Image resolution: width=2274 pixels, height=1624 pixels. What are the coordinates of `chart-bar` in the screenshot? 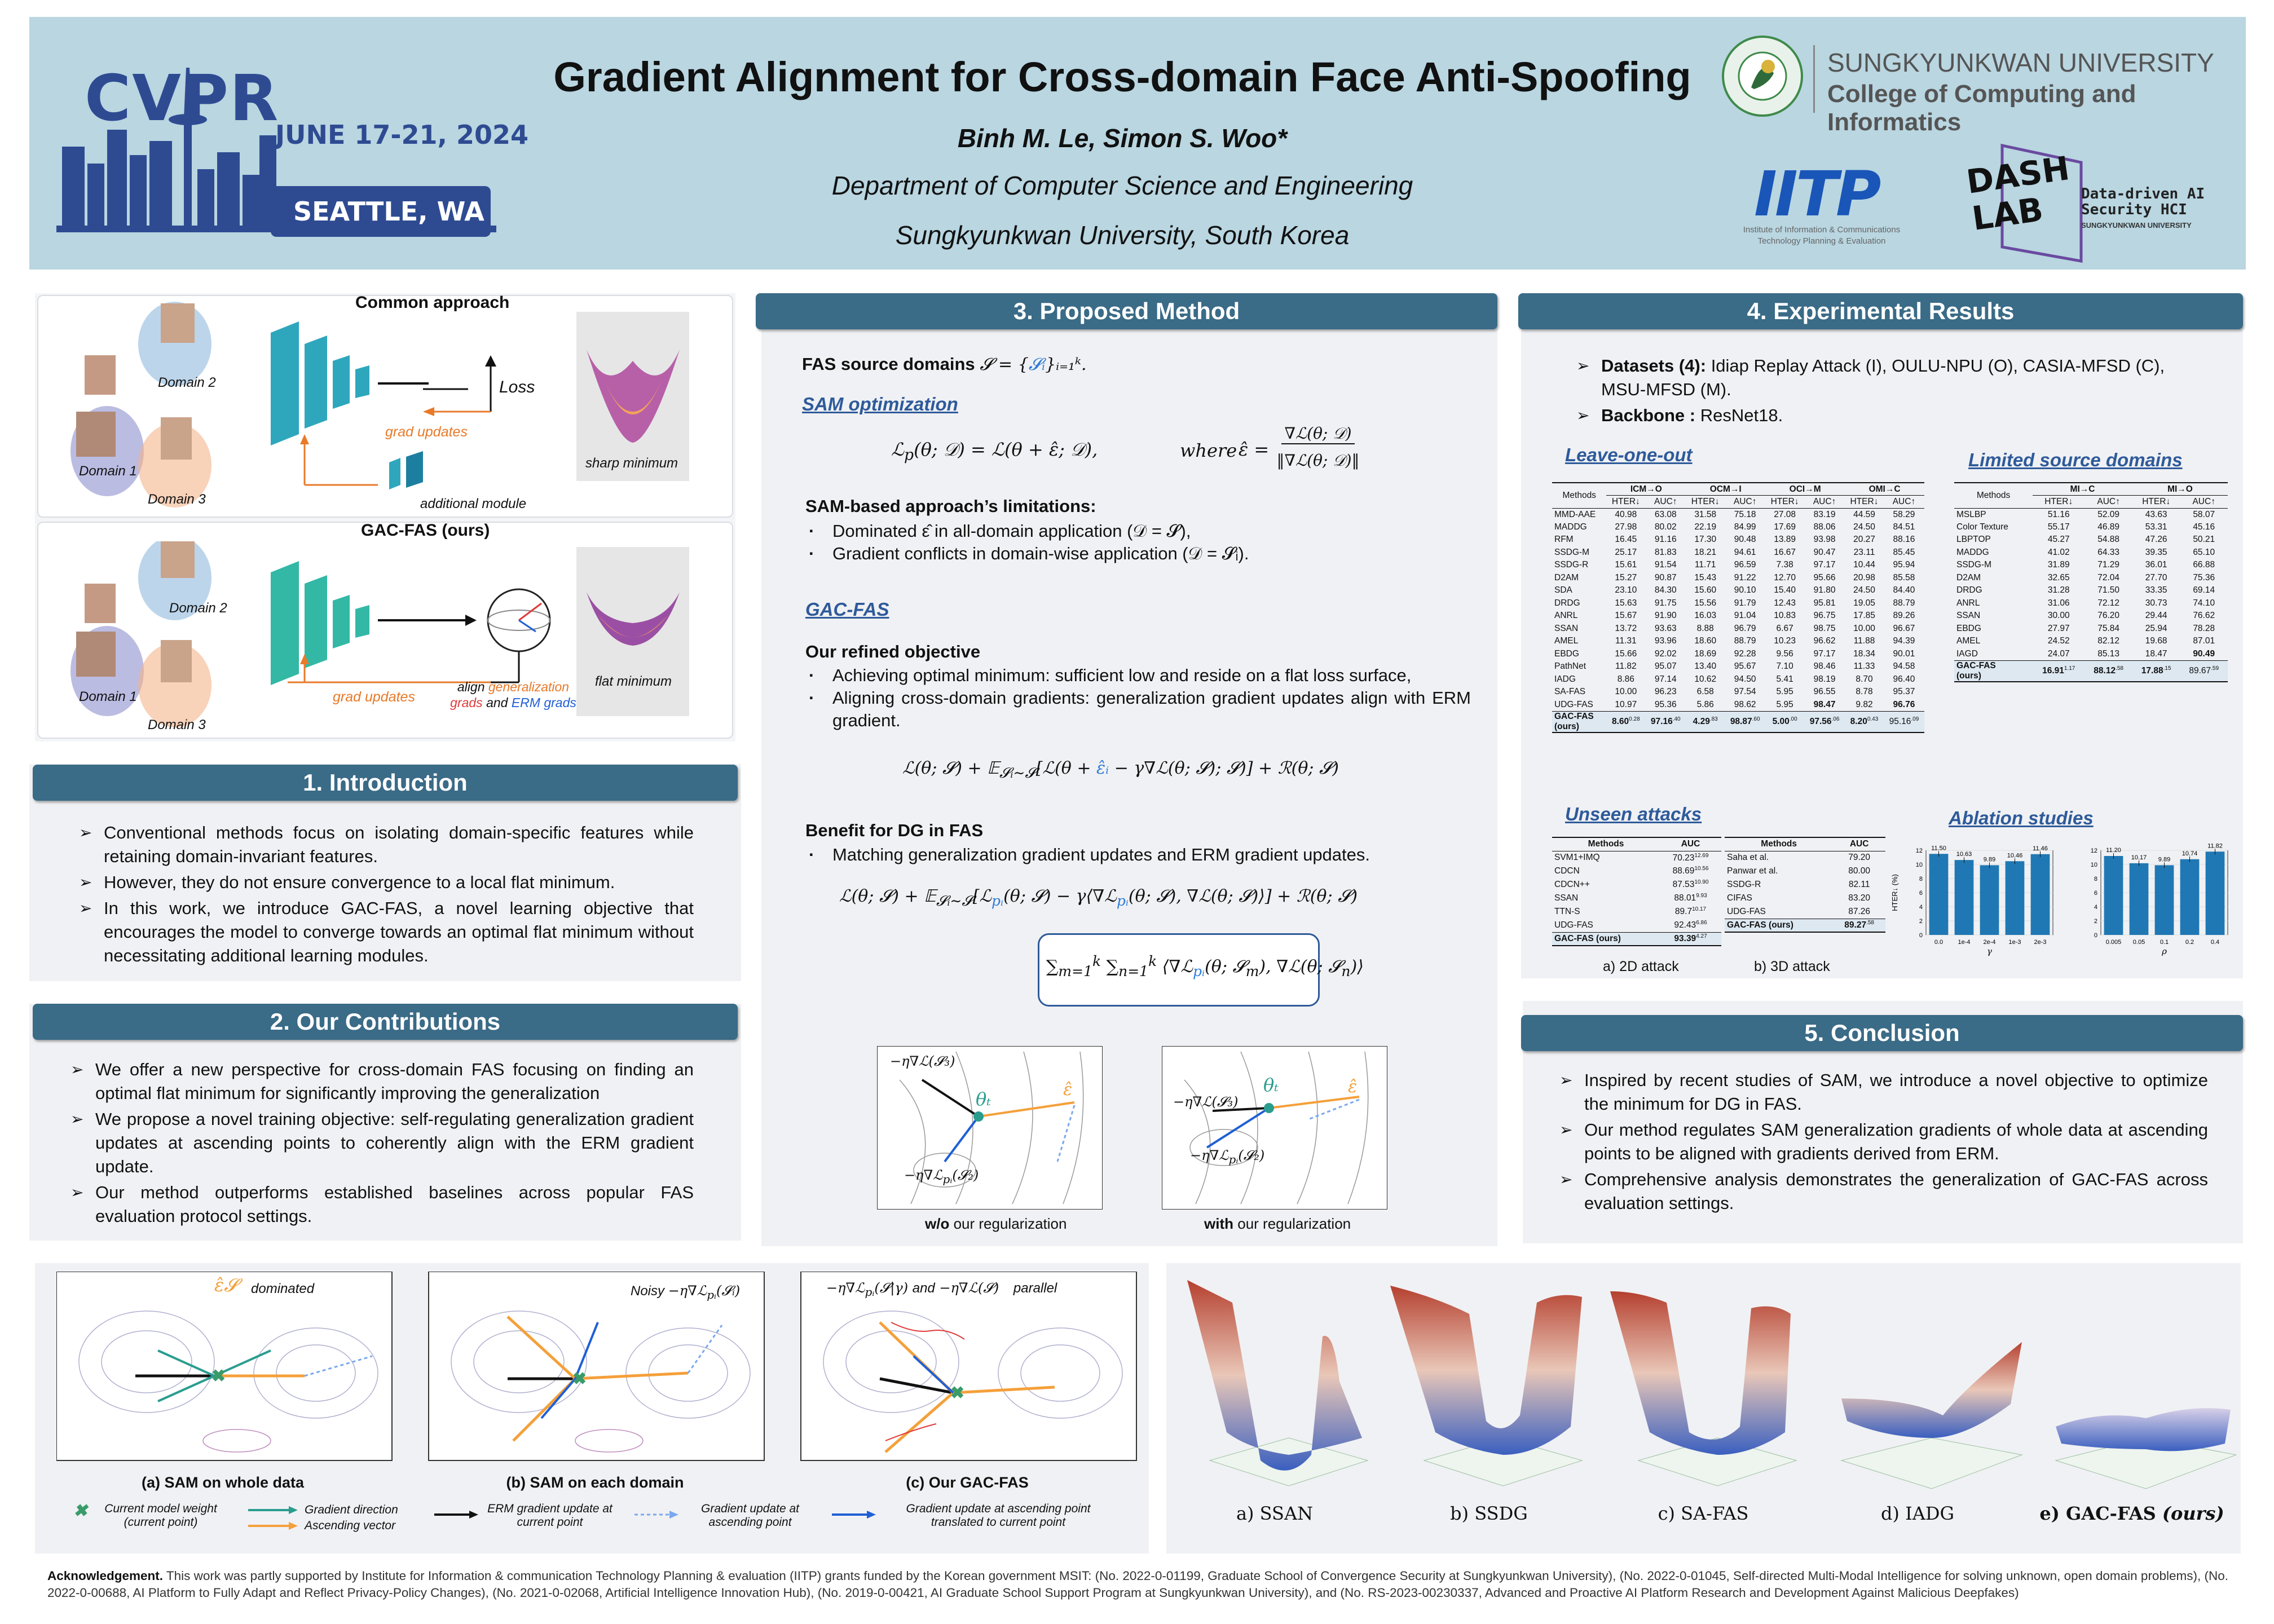 It's located at (2215, 893).